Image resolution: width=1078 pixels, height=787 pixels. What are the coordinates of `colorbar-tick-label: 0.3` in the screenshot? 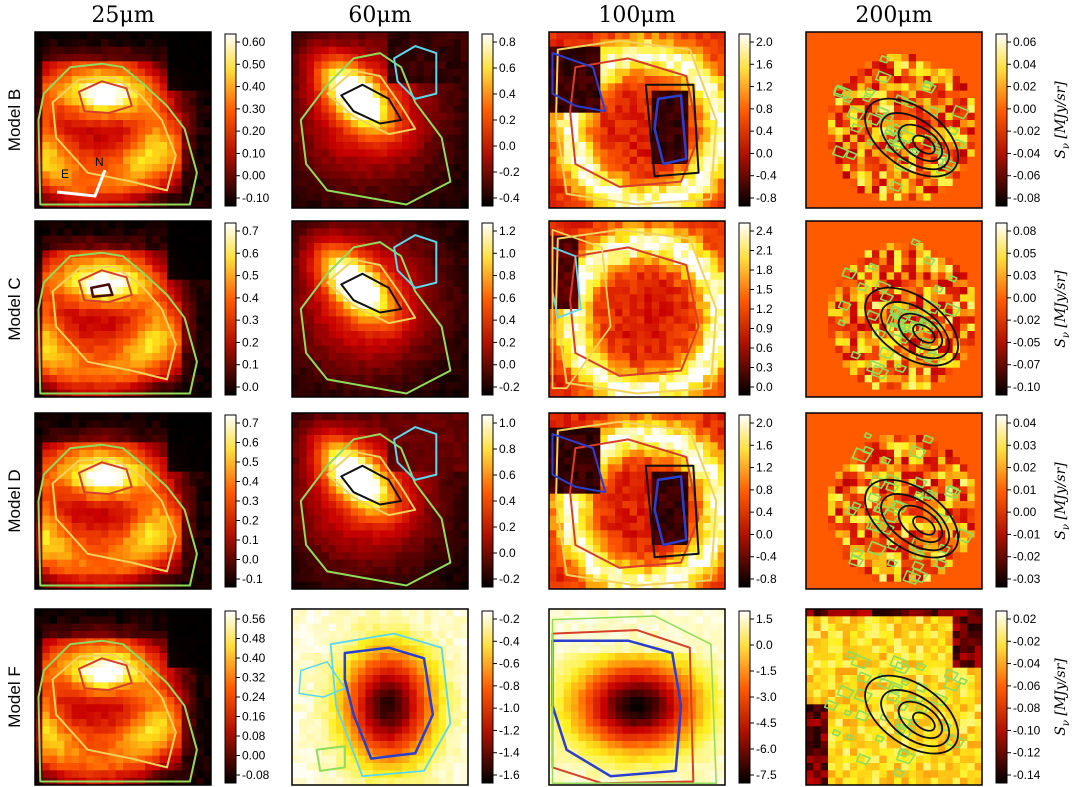 It's located at (764, 368).